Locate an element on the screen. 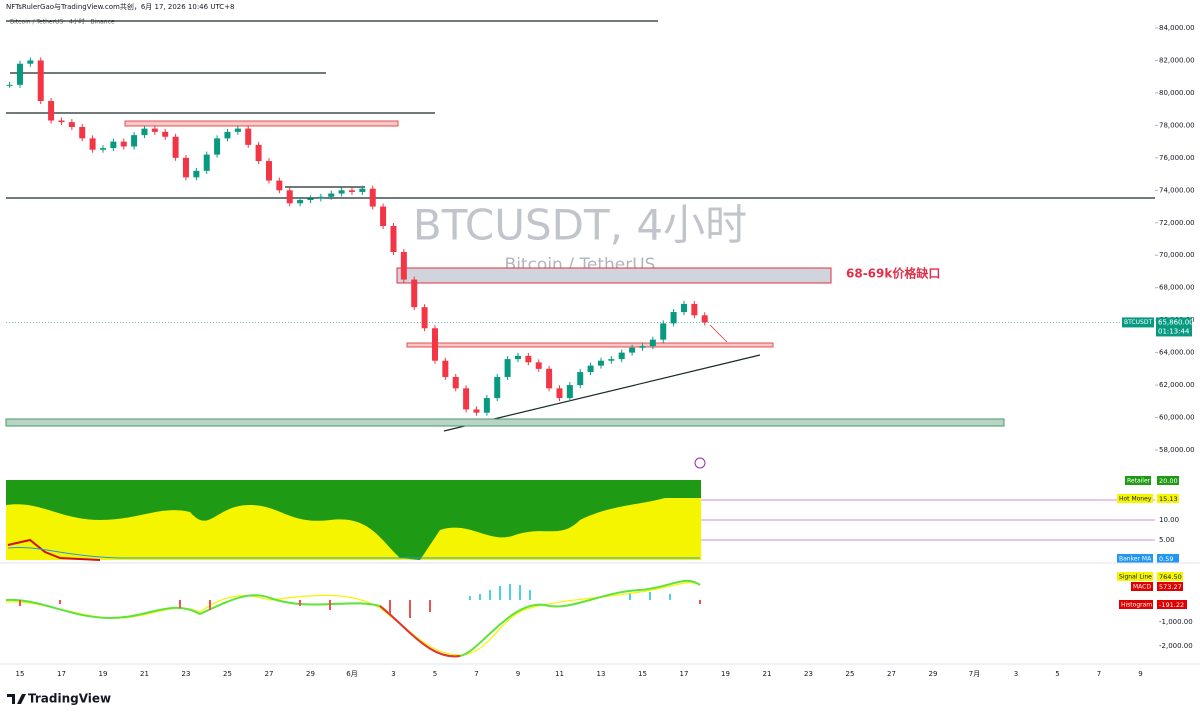  trend-line is located at coordinates (602, 393).